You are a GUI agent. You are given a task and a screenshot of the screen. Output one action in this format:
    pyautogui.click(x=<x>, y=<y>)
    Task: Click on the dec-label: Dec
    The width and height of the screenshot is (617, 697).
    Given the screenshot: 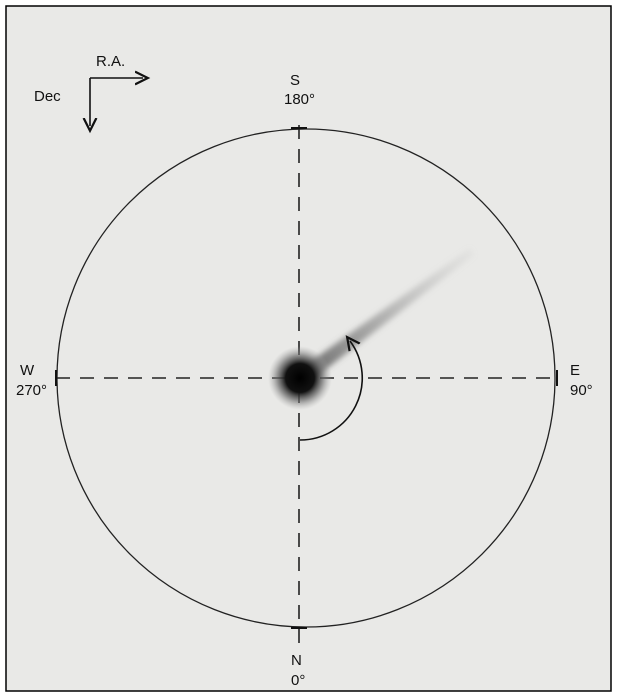 What is the action you would take?
    pyautogui.click(x=47, y=96)
    